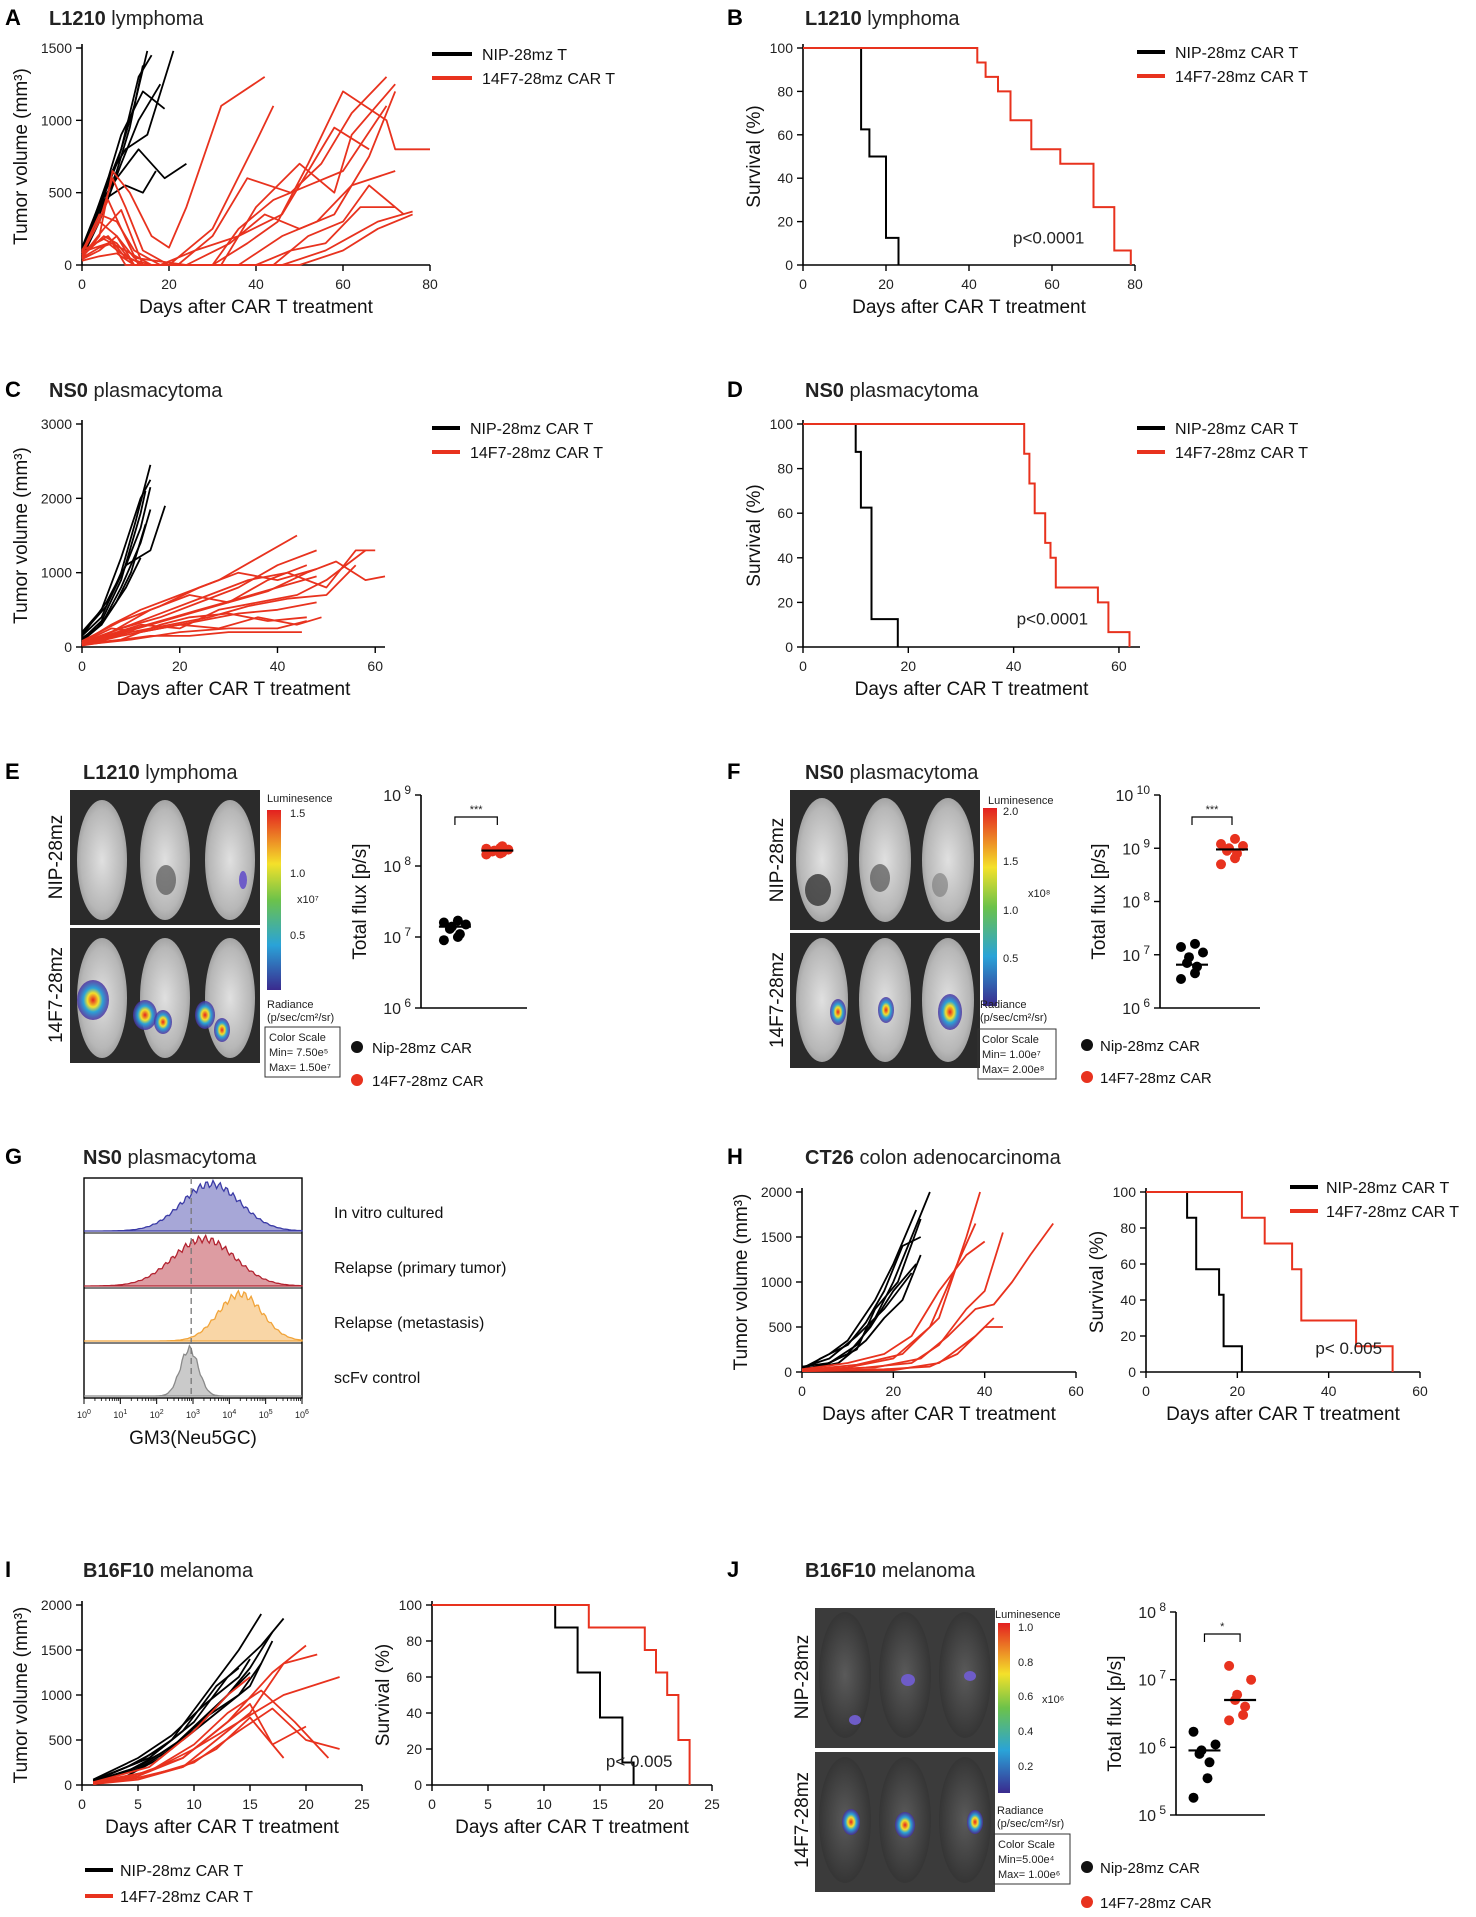  Describe the element at coordinates (777, 1000) in the screenshot. I see `imaging-f-row2-label: 14F7-28mz` at that location.